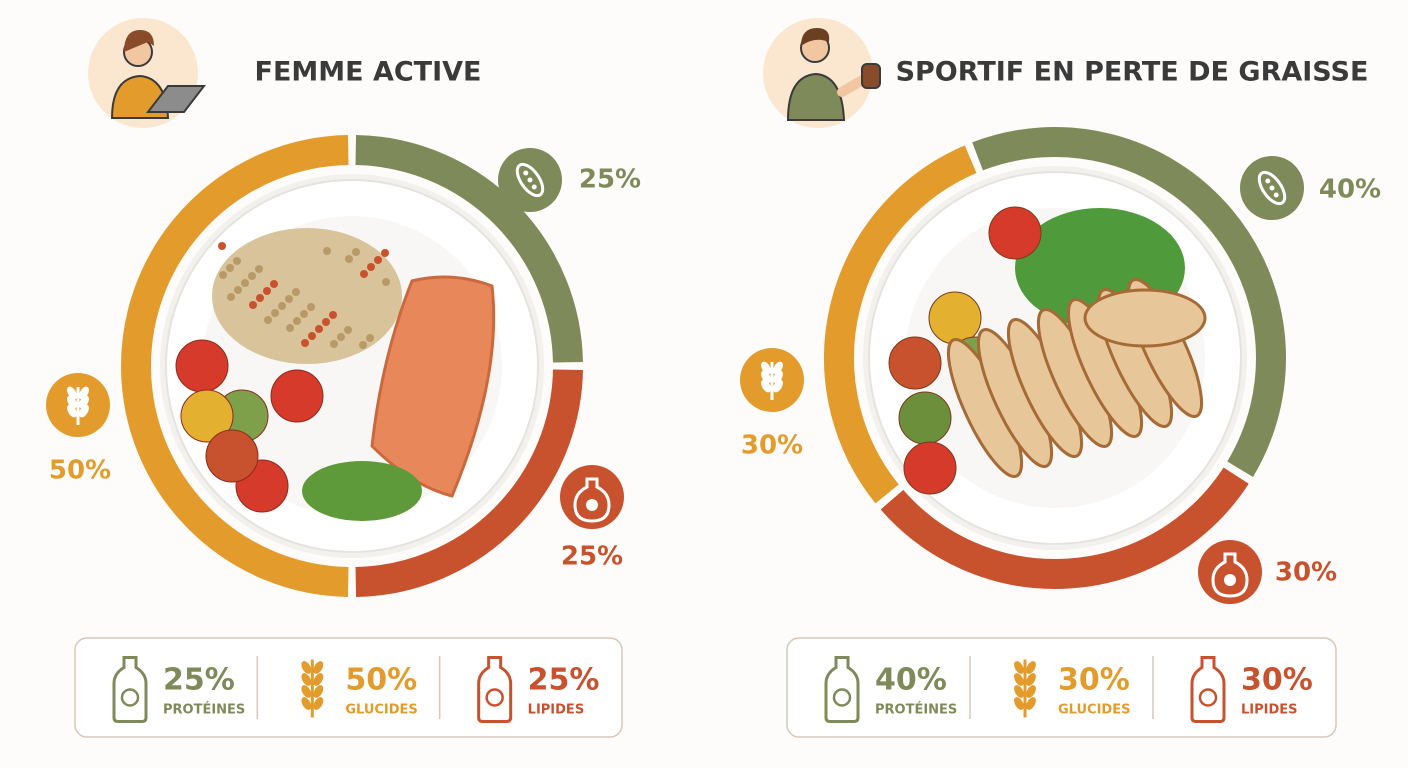 This screenshot has height=768, width=1408. I want to click on icon-badge, so click(1230, 572).